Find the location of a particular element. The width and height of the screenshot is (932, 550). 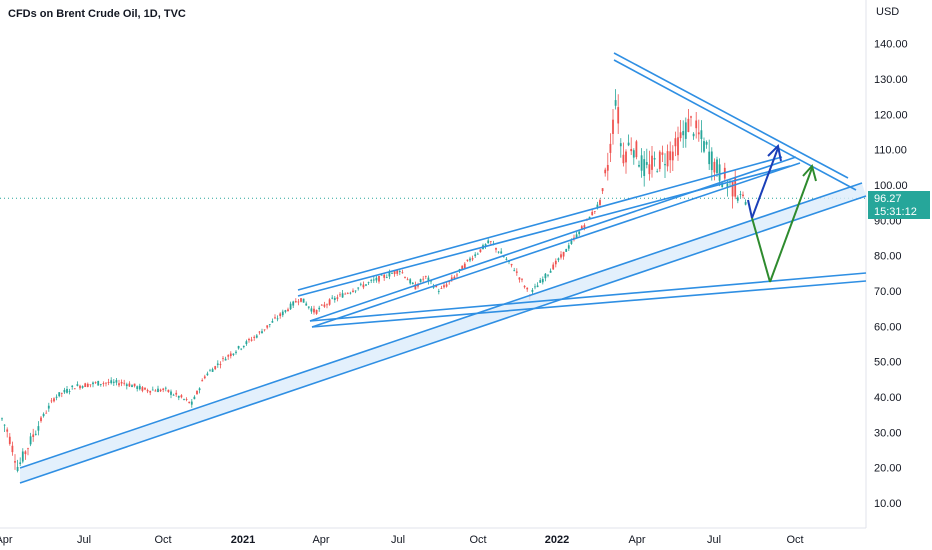

blue-arrow-head is located at coordinates (774, 152).